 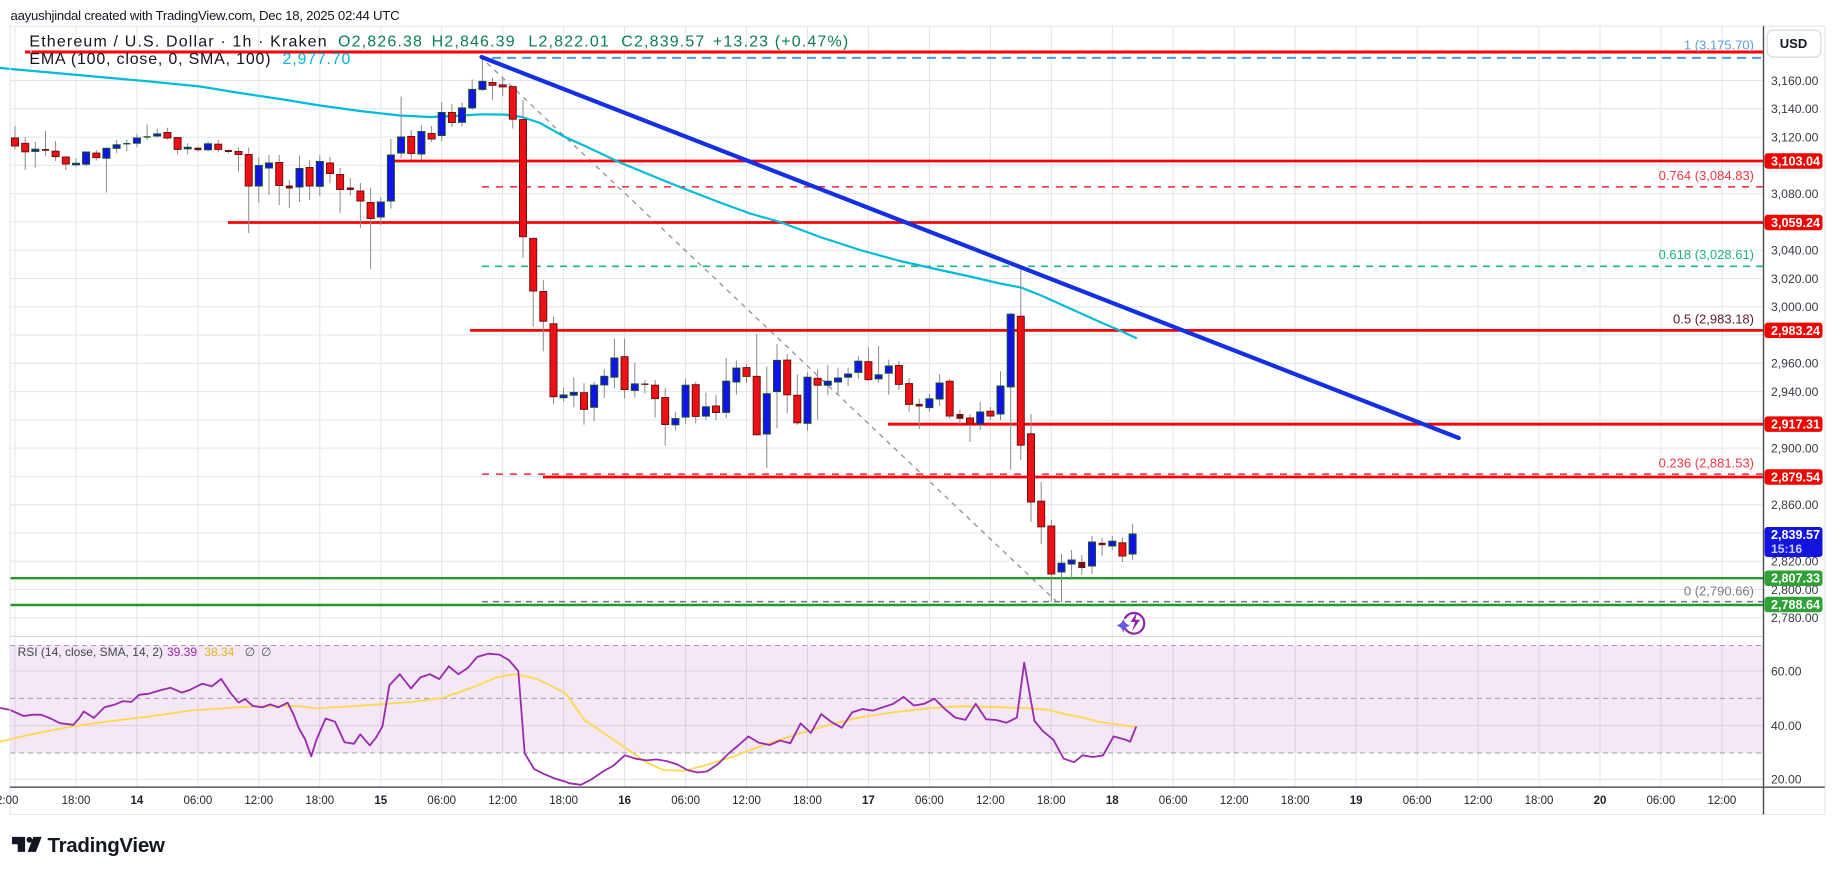 What do you see at coordinates (190, 59) in the screenshot?
I see `svg-text:EMA (100, close, 0, SMA, 100)2: EMA (100, close, 0, SMA, 100) 2,977.70` at bounding box center [190, 59].